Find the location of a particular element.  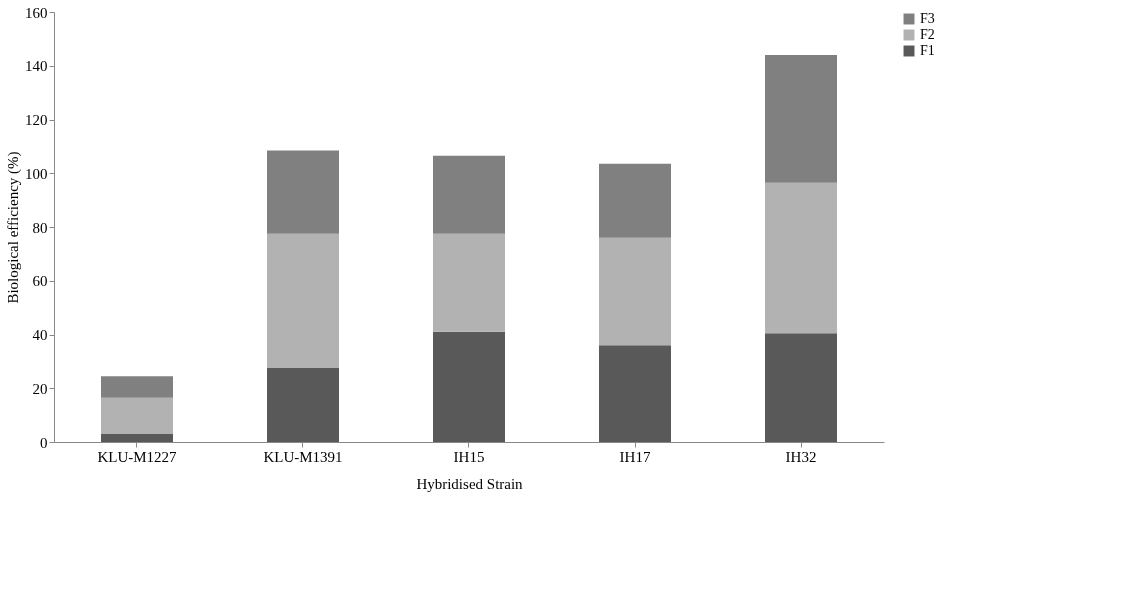

y-tick-label: 0 is located at coordinates (44, 442).